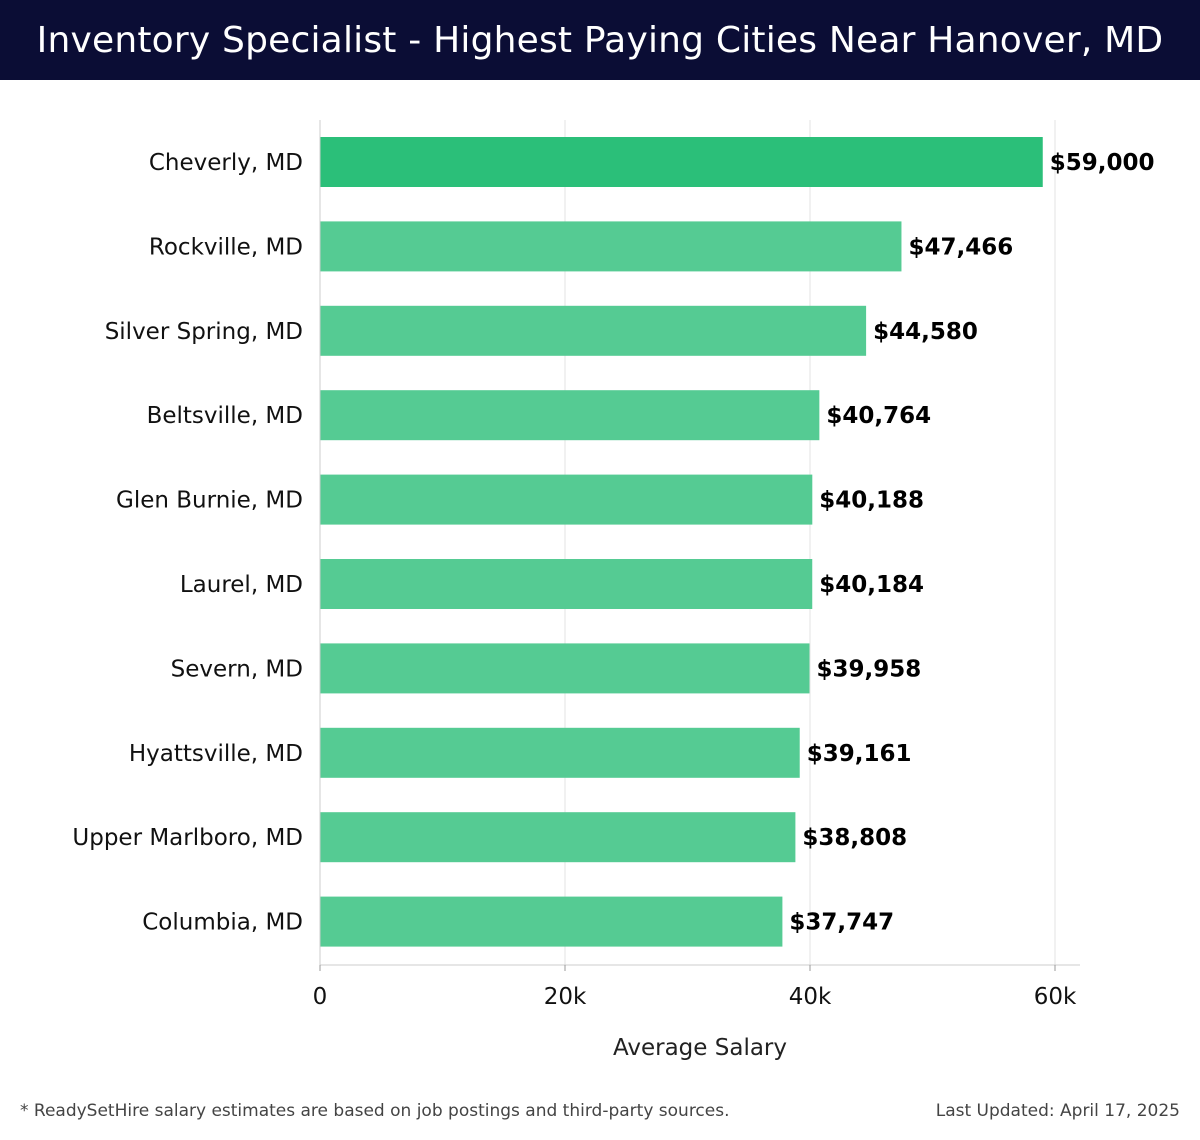 This screenshot has height=1140, width=1200. Describe the element at coordinates (841, 923) in the screenshot. I see `data-label: $37,747` at that location.